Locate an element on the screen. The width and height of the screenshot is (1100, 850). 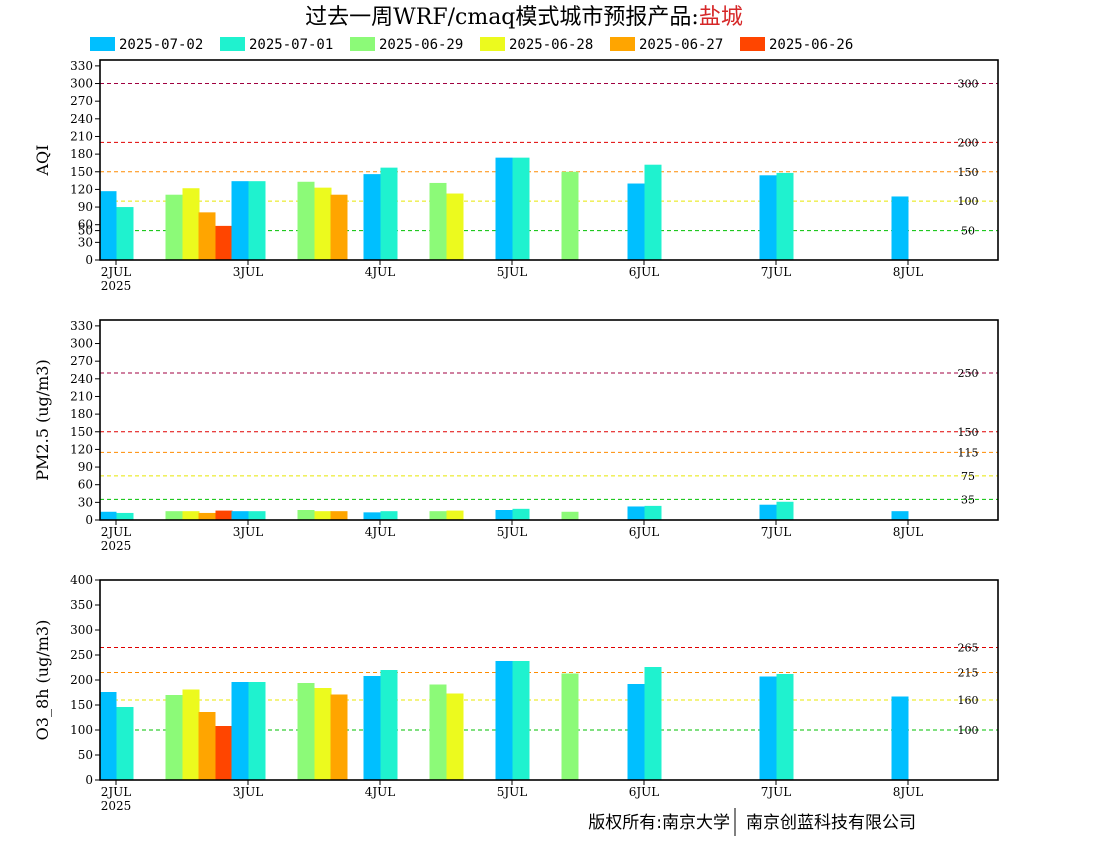
y-tick-label: 30 is located at coordinates (85, 242).